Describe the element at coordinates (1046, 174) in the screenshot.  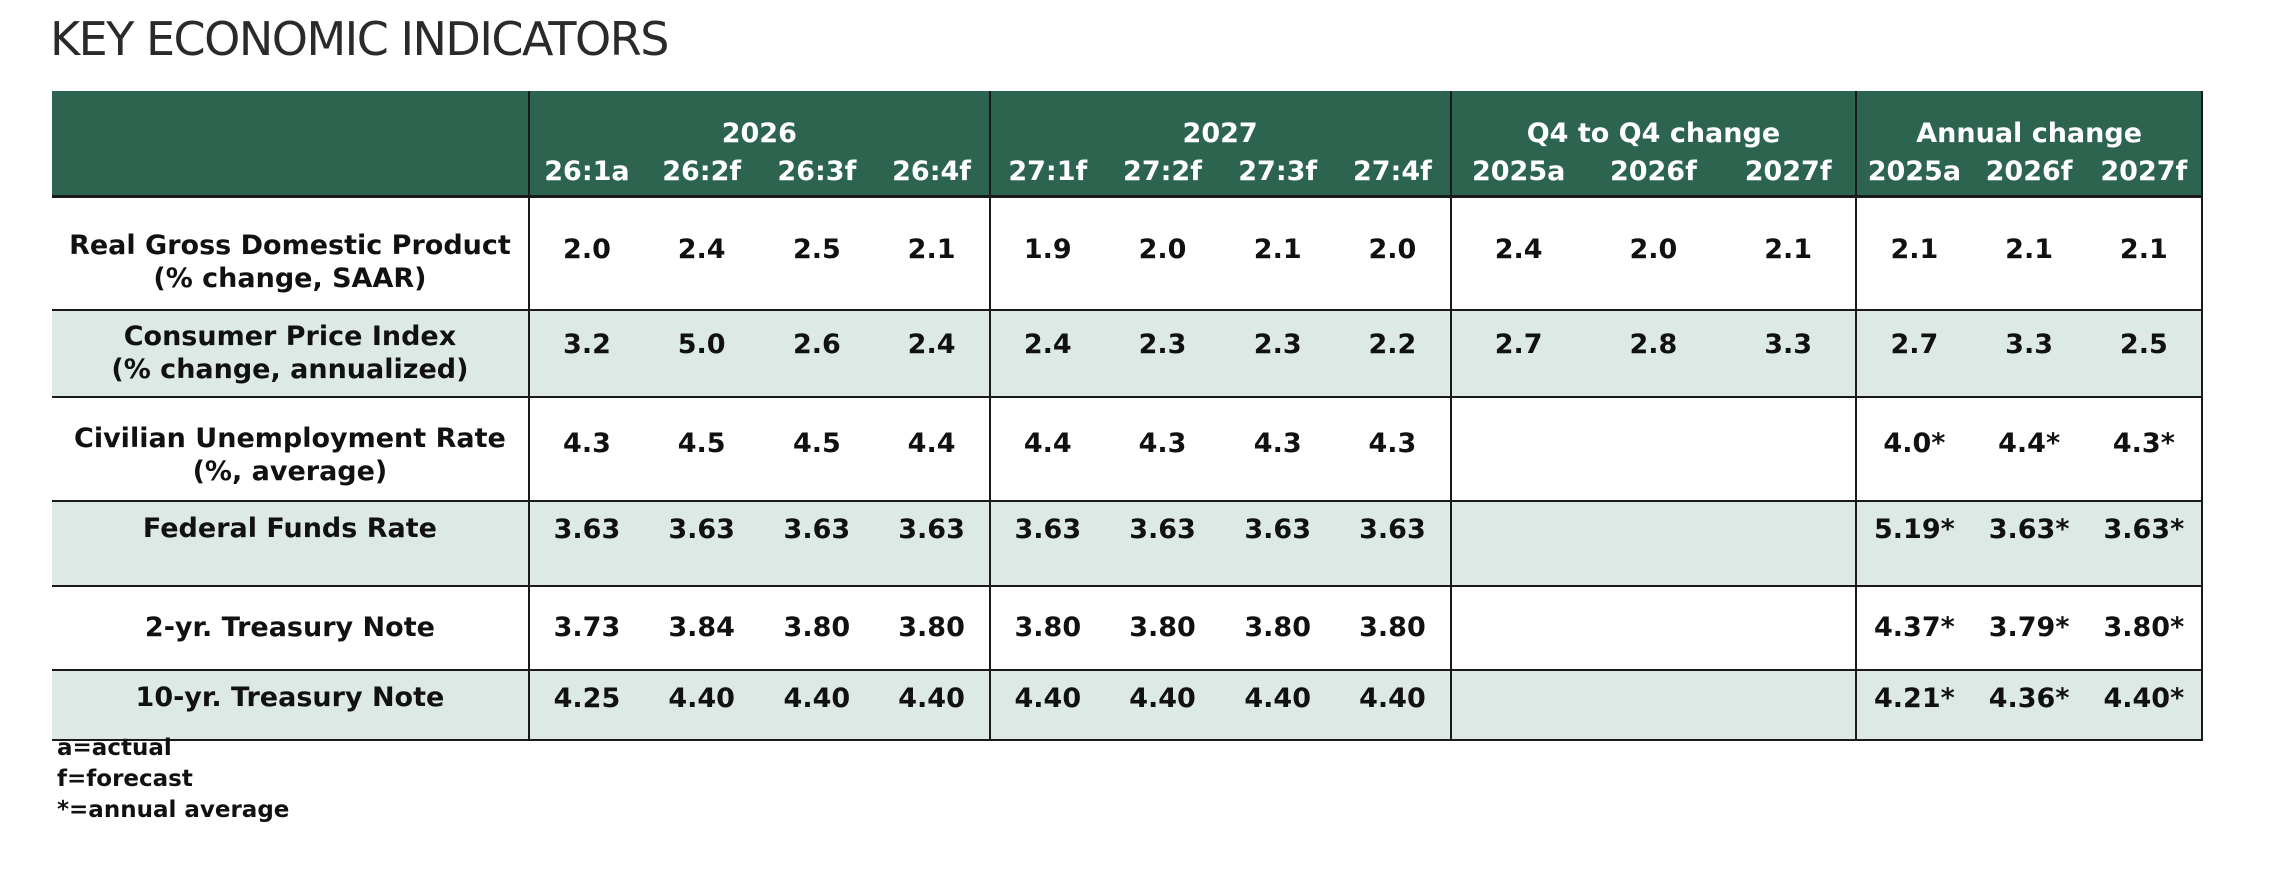
I see `column-header: 27:1f` at that location.